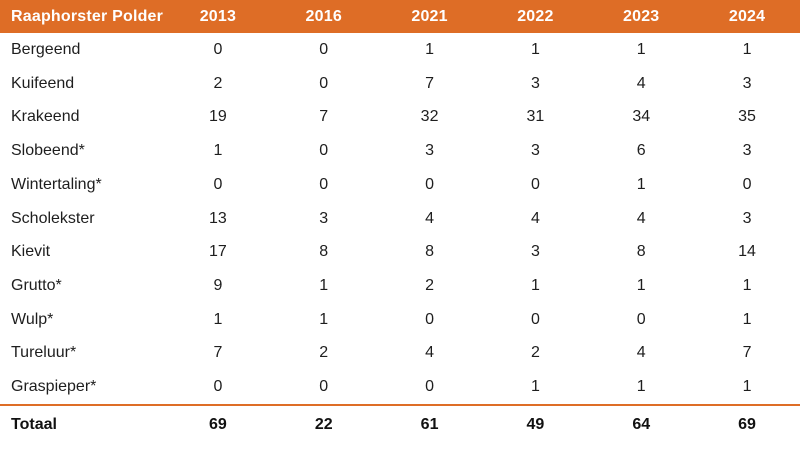 Image resolution: width=800 pixels, height=450 pixels. What do you see at coordinates (400, 286) in the screenshot?
I see `table-row: Grutto* 9 1 2 1 1 1` at bounding box center [400, 286].